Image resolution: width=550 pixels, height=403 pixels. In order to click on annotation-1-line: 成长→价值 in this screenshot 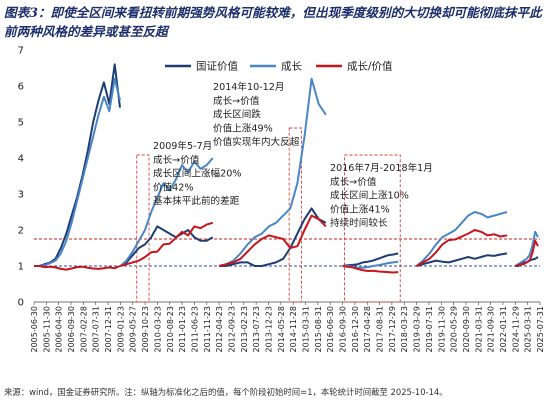, I will do `click(236, 101)`.